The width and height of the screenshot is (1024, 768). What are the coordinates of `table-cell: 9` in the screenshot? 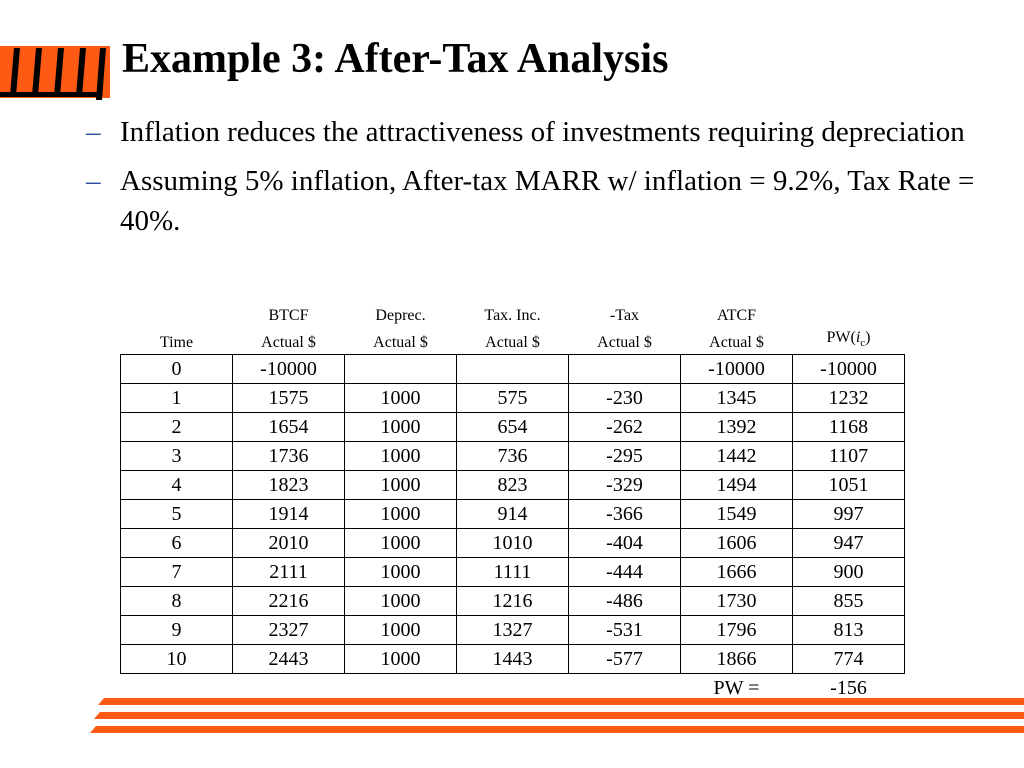 It's located at (176, 630).